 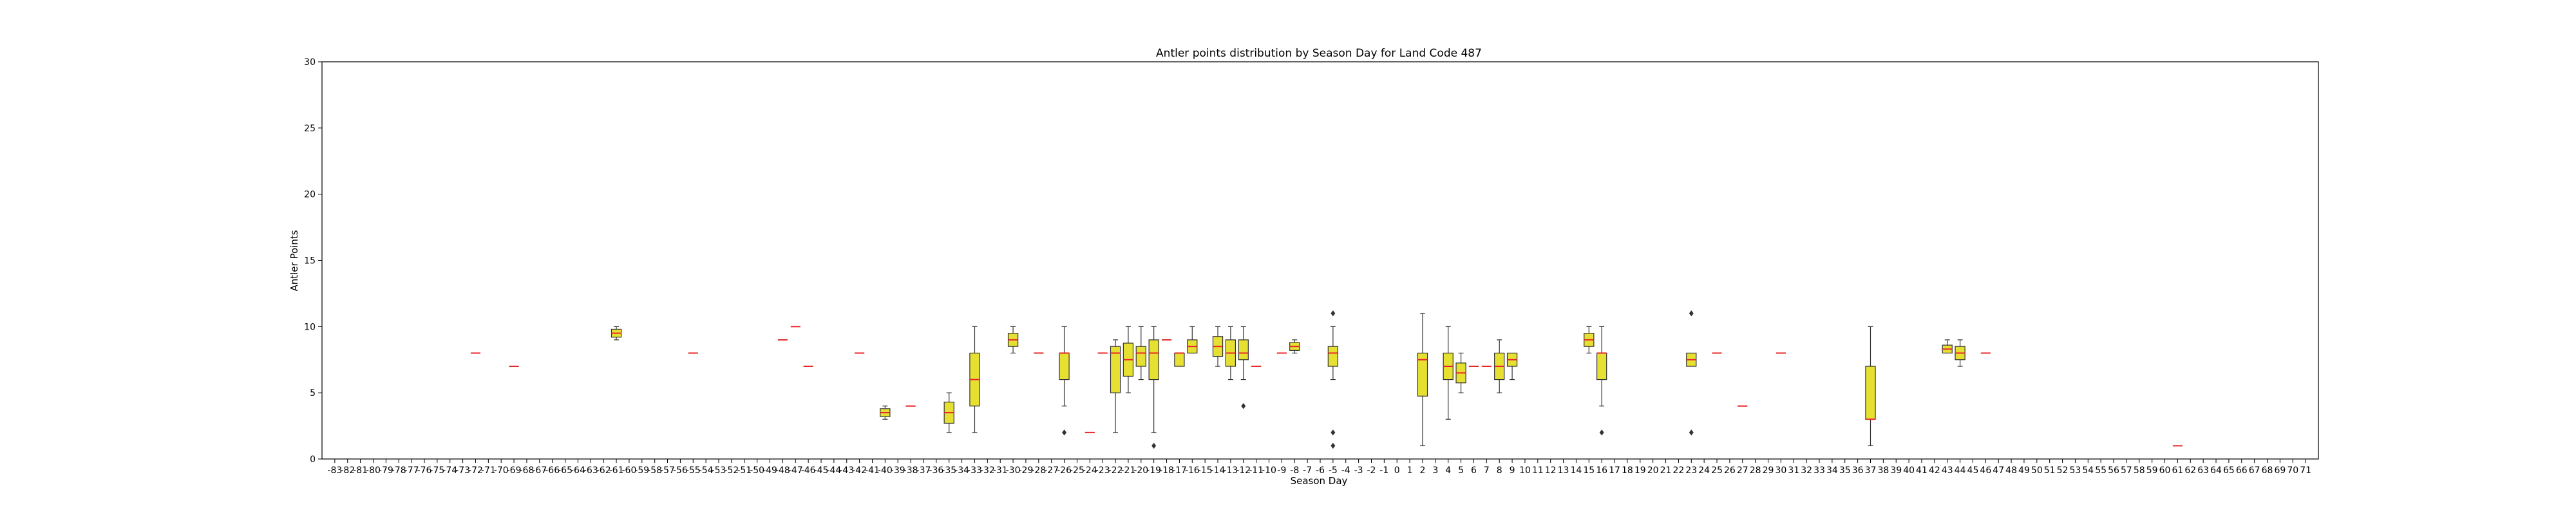 What do you see at coordinates (1871, 470) in the screenshot?
I see `x-tick-label: 37` at bounding box center [1871, 470].